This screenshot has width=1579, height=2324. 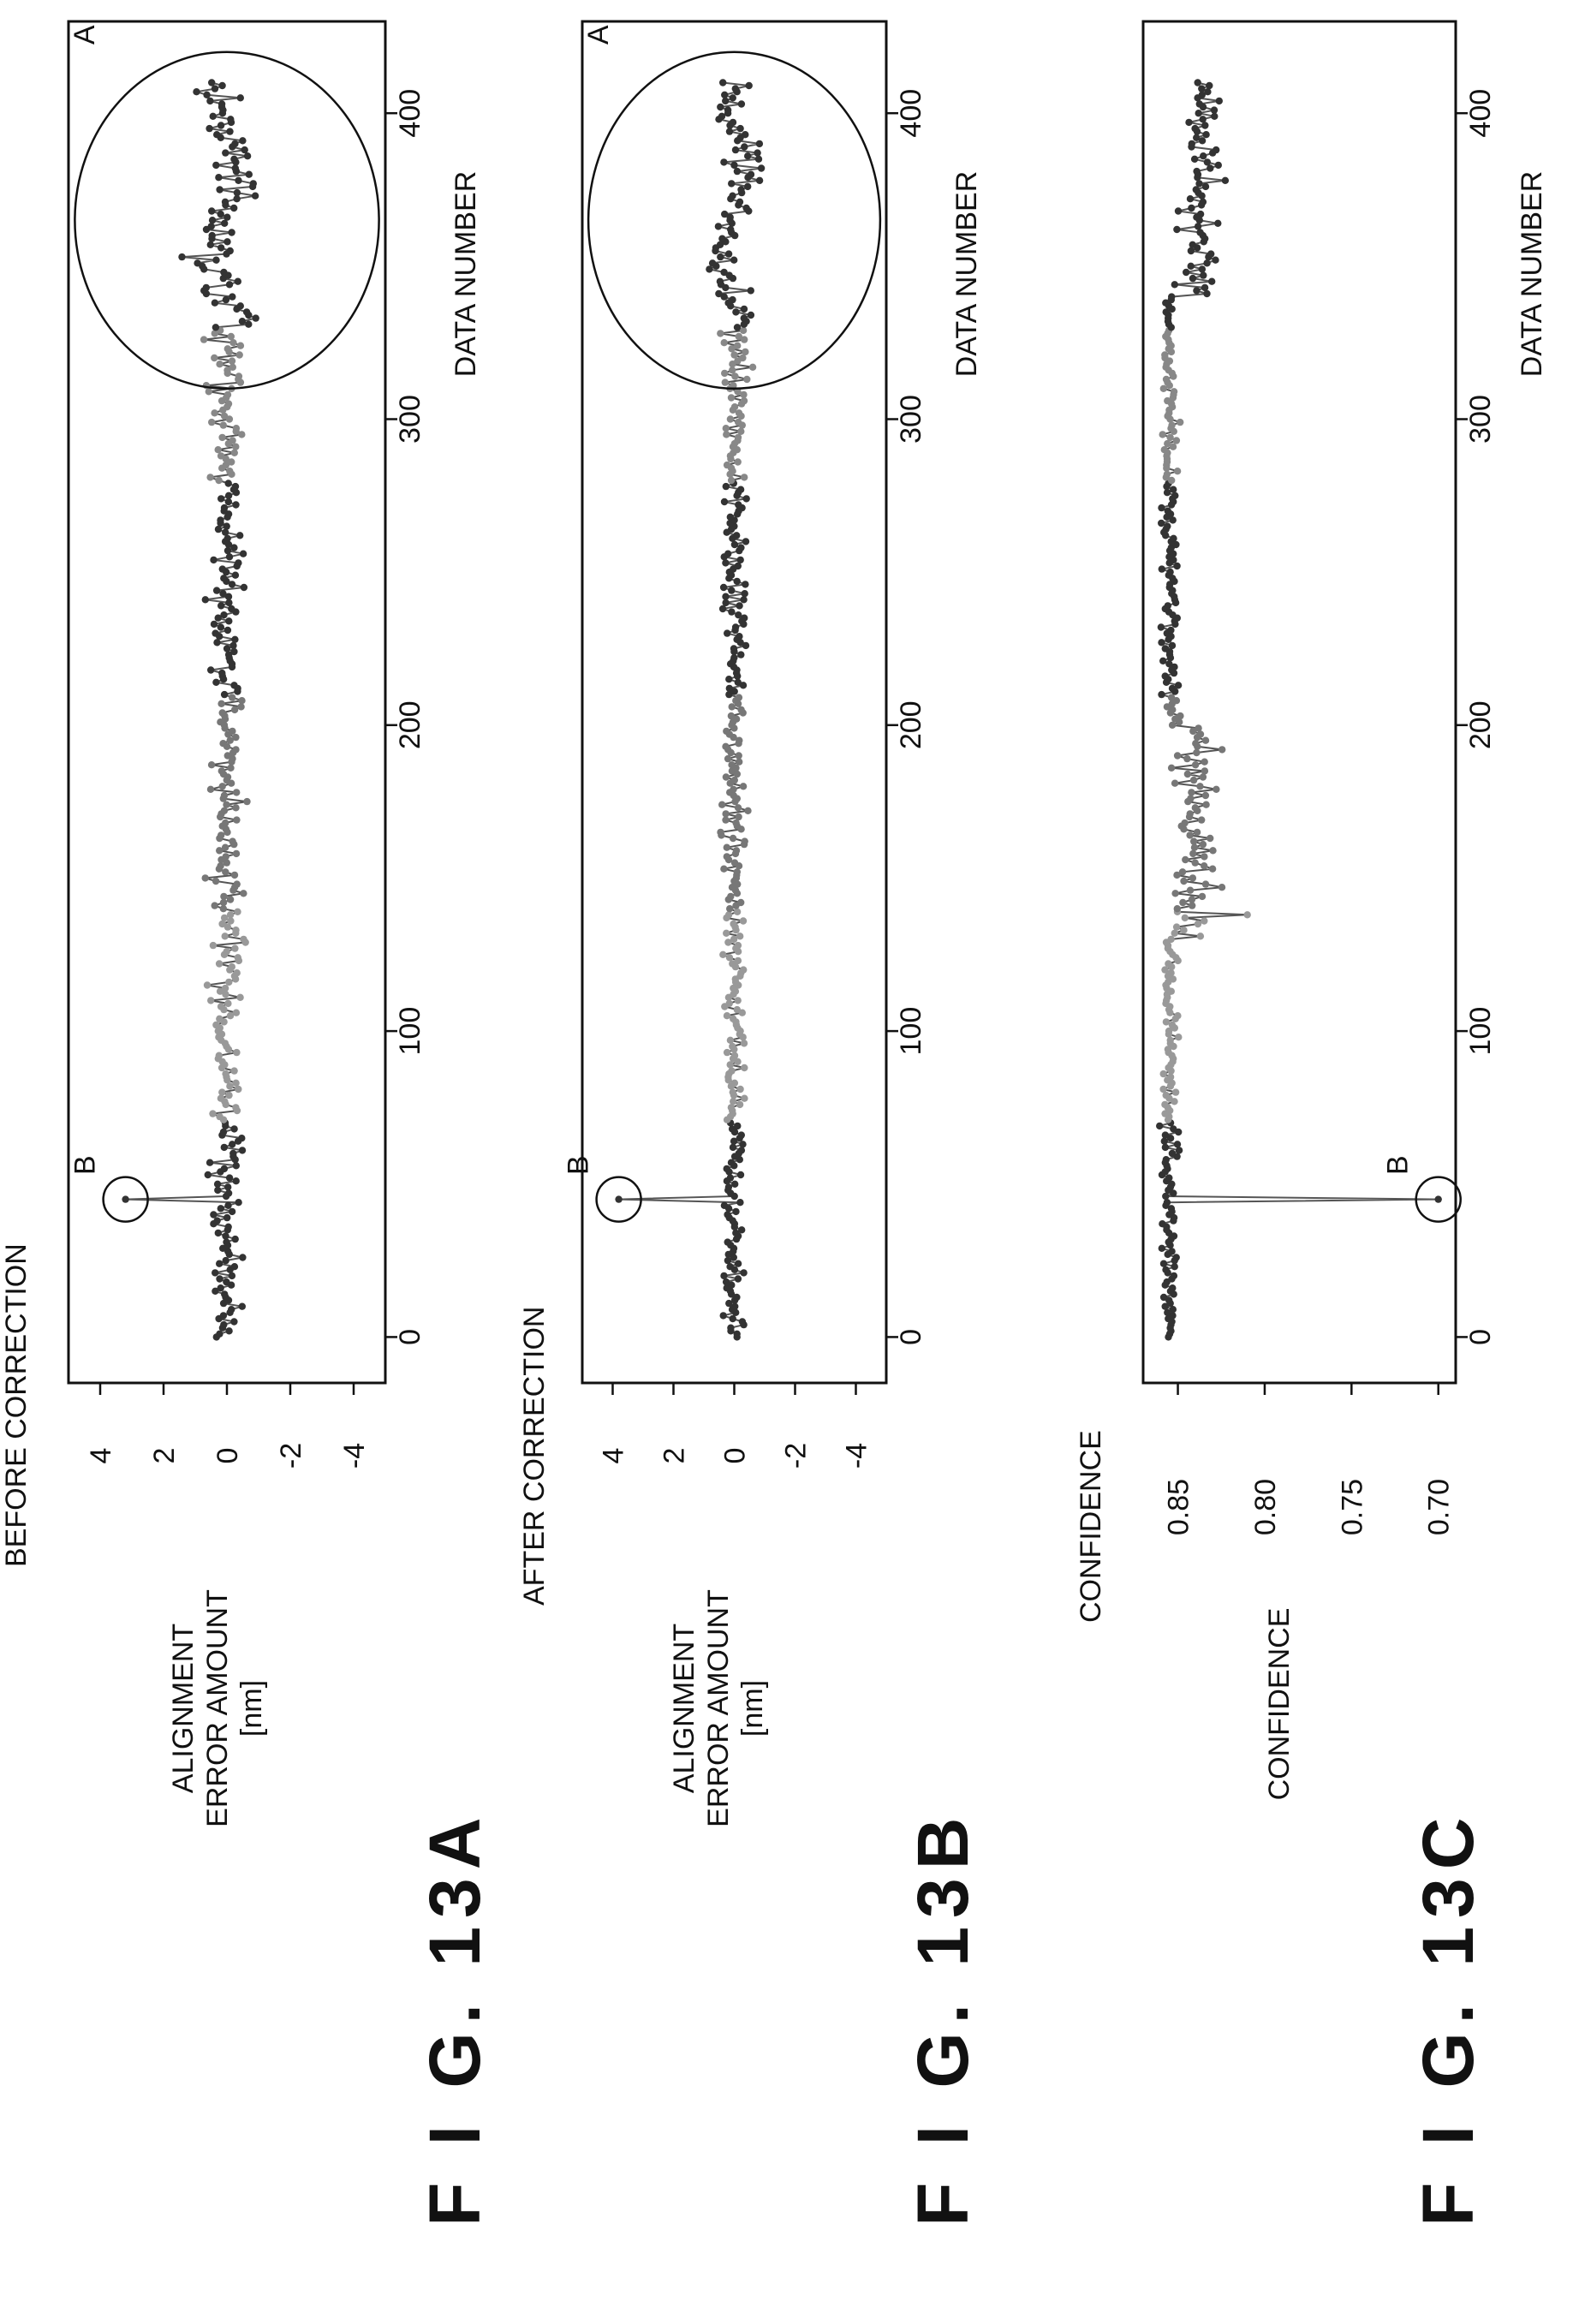 What do you see at coordinates (354, 1456) in the screenshot?
I see `y-tick-label: -4` at bounding box center [354, 1456].